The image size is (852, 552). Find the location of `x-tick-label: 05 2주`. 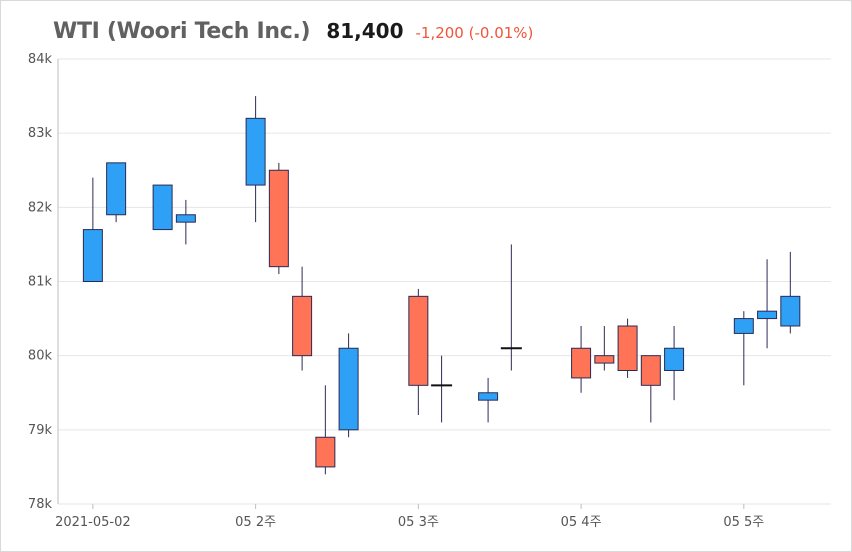

x-tick-label: 05 2주 is located at coordinates (255, 522).